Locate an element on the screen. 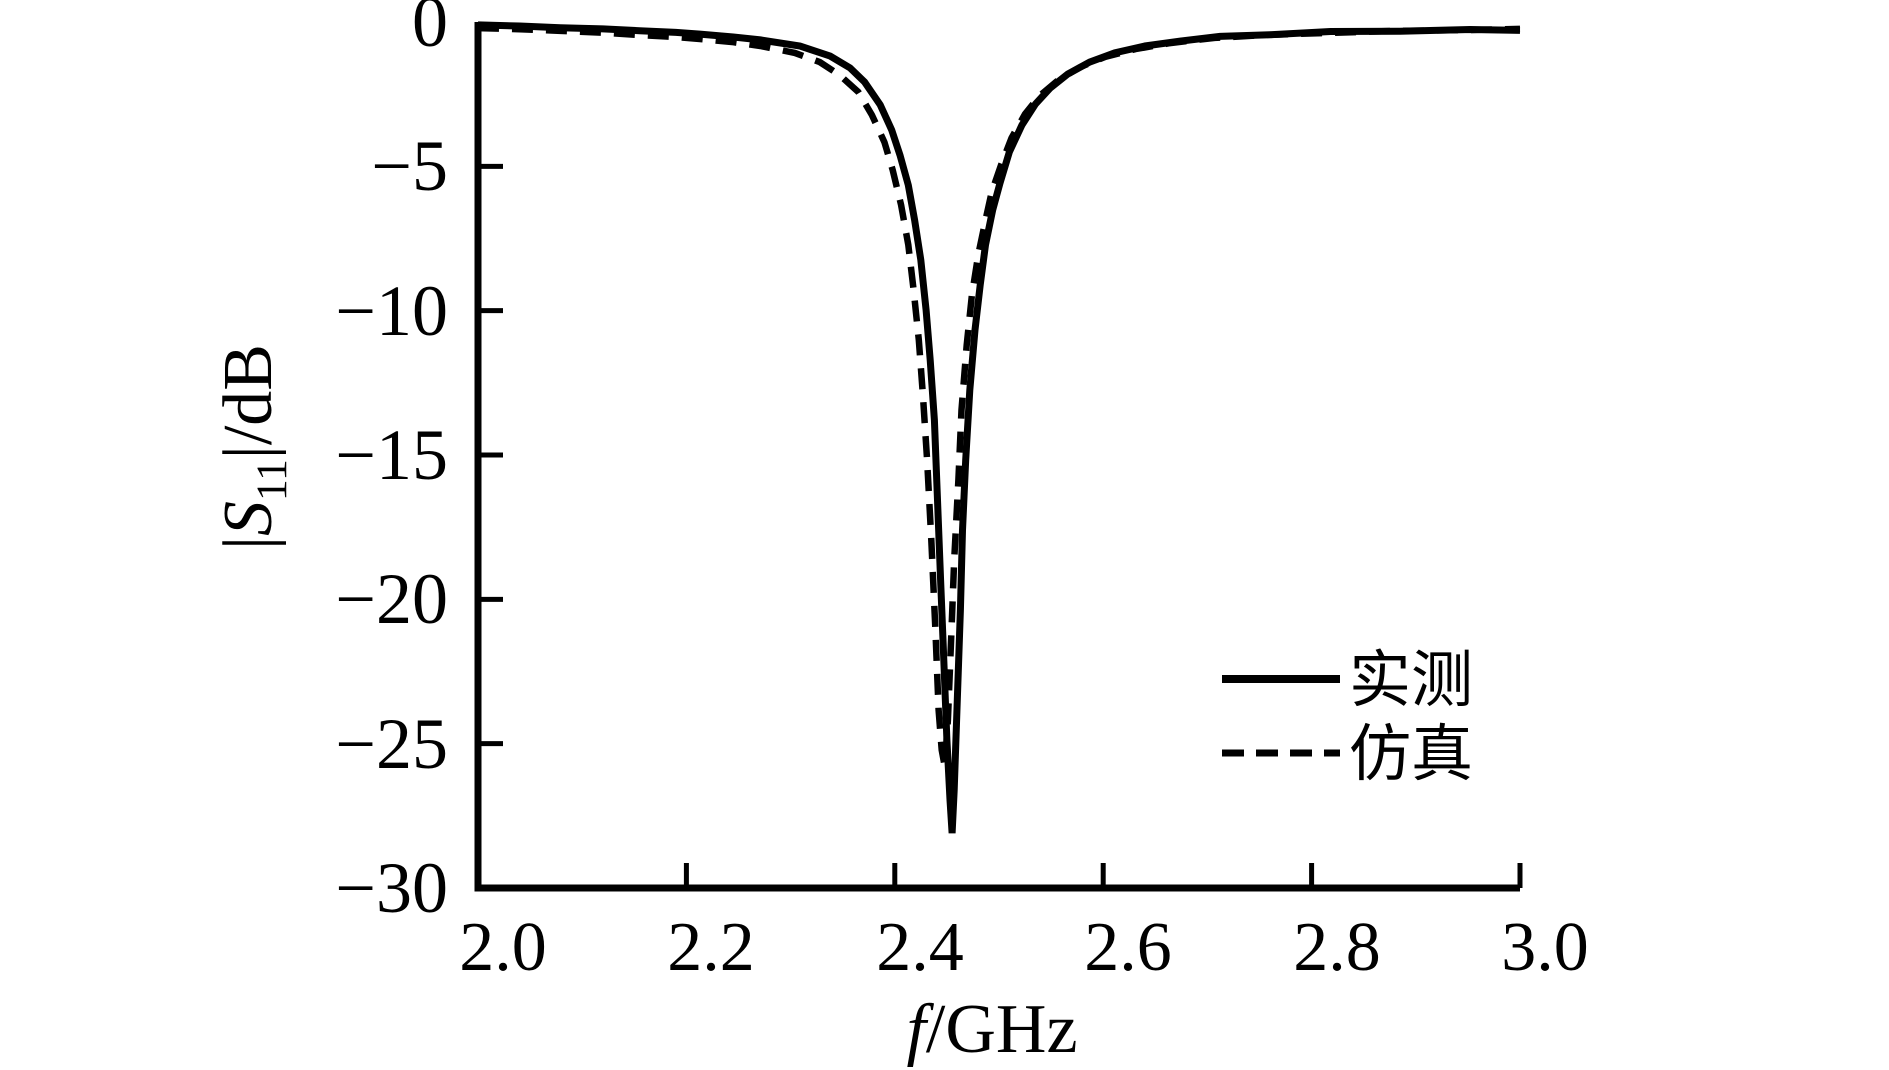 The height and width of the screenshot is (1070, 1889). x-tick-label: 2.2 is located at coordinates (711, 947).